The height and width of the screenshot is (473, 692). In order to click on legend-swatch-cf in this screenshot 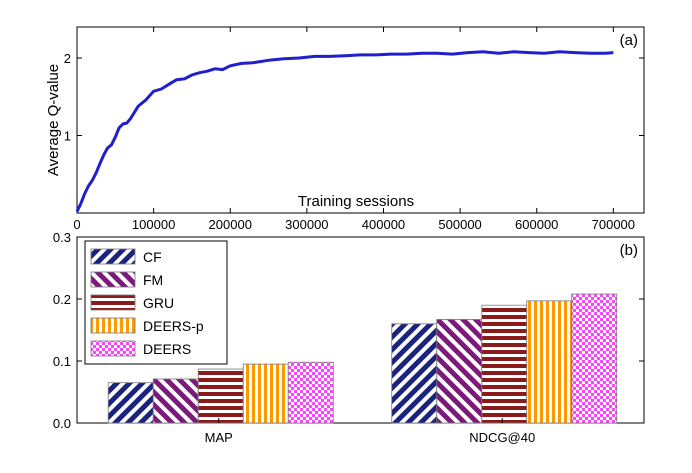, I will do `click(113, 256)`.